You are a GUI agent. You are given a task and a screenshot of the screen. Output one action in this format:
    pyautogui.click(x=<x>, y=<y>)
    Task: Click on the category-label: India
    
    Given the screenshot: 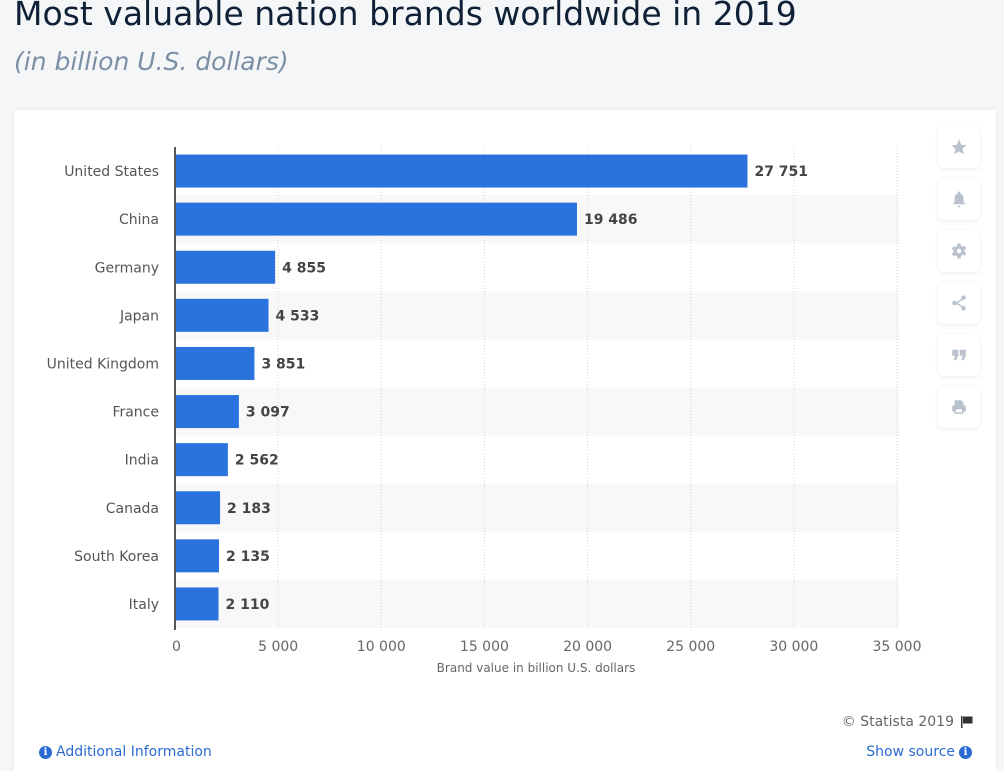 What is the action you would take?
    pyautogui.click(x=142, y=461)
    